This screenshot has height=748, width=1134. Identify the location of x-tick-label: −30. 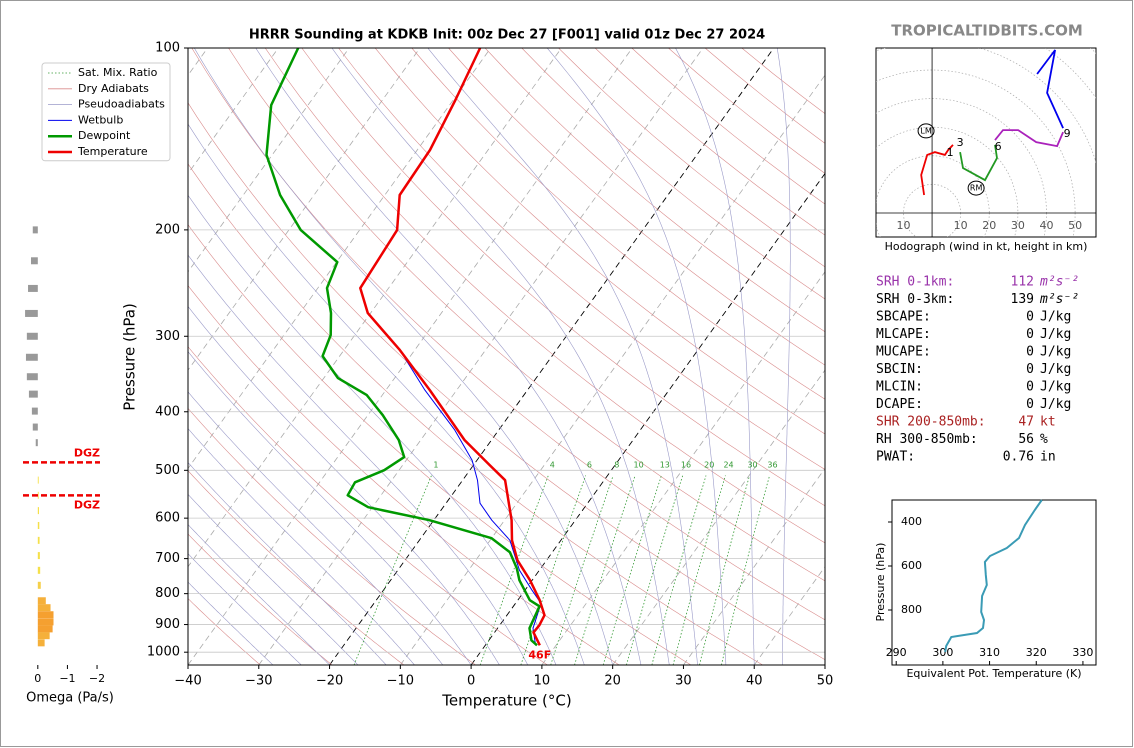
(258, 681).